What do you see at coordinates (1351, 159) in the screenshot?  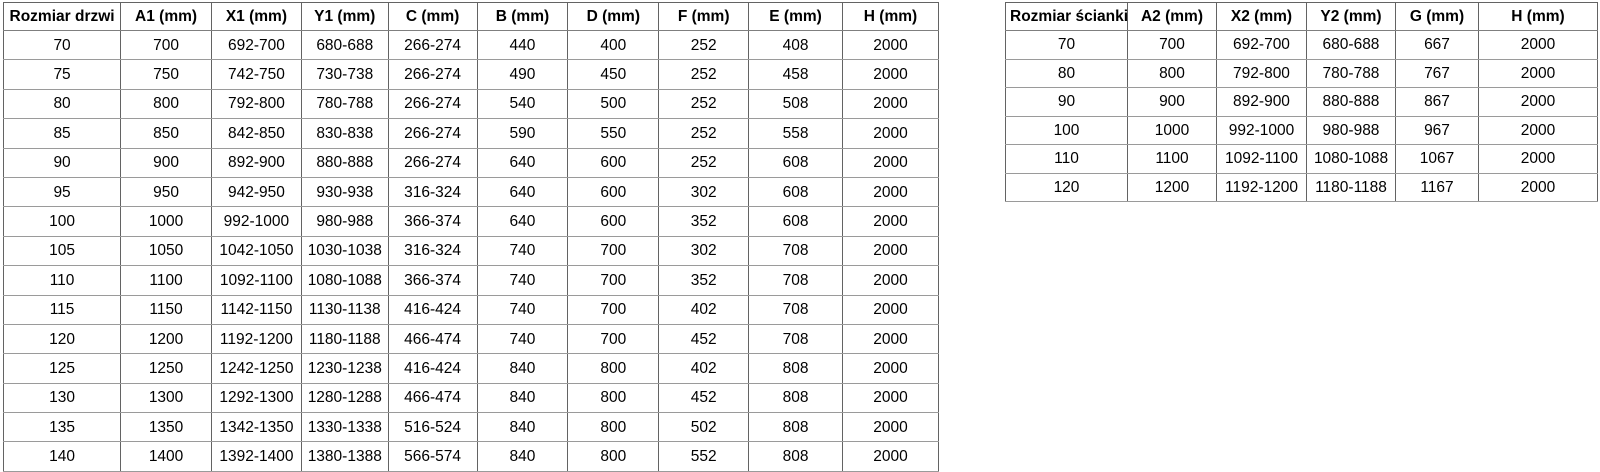 I see `cell-y2: 1080-1088` at bounding box center [1351, 159].